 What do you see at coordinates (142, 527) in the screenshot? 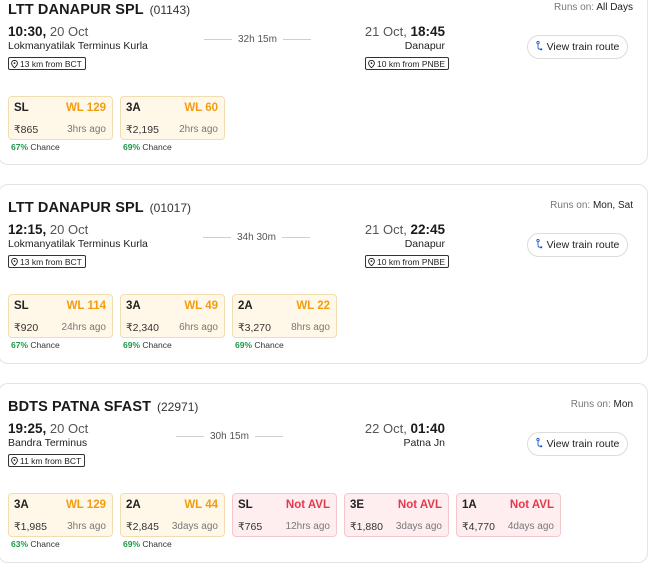
I see `fare: ₹2,845` at bounding box center [142, 527].